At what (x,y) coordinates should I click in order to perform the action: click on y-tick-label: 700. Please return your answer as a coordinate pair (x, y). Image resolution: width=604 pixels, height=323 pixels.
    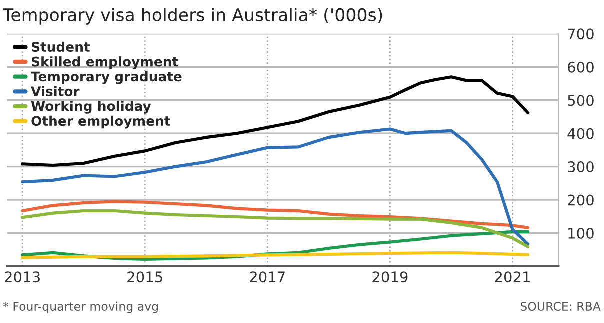
    Looking at the image, I should click on (581, 34).